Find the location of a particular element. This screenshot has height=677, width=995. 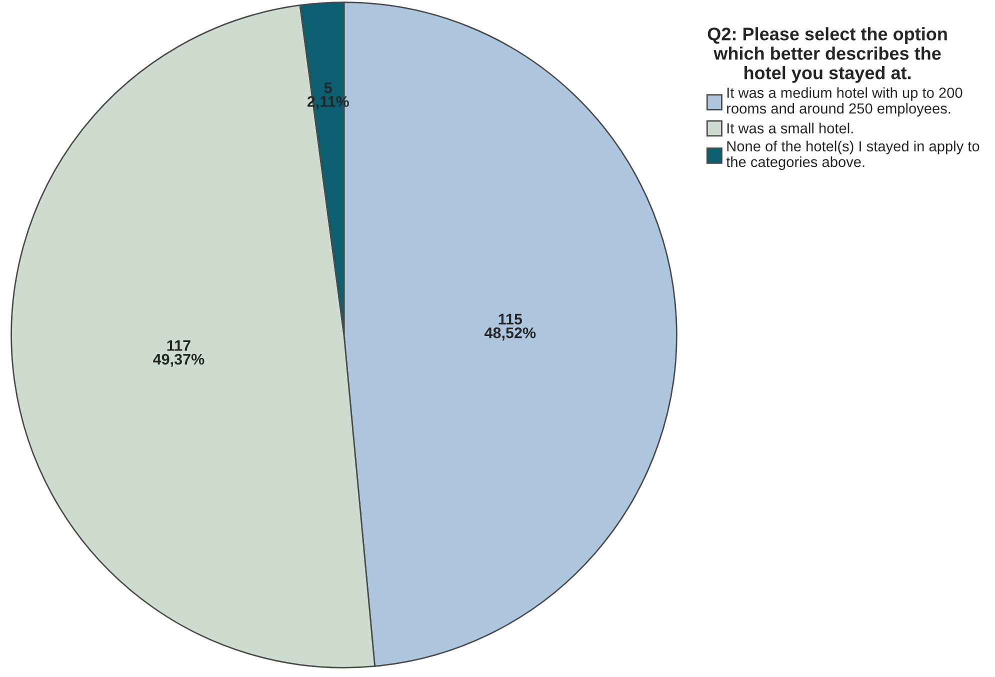

legend-label: It was a medium hotel with up to 200 rooms and around 250 employees. is located at coordinates (844, 102).